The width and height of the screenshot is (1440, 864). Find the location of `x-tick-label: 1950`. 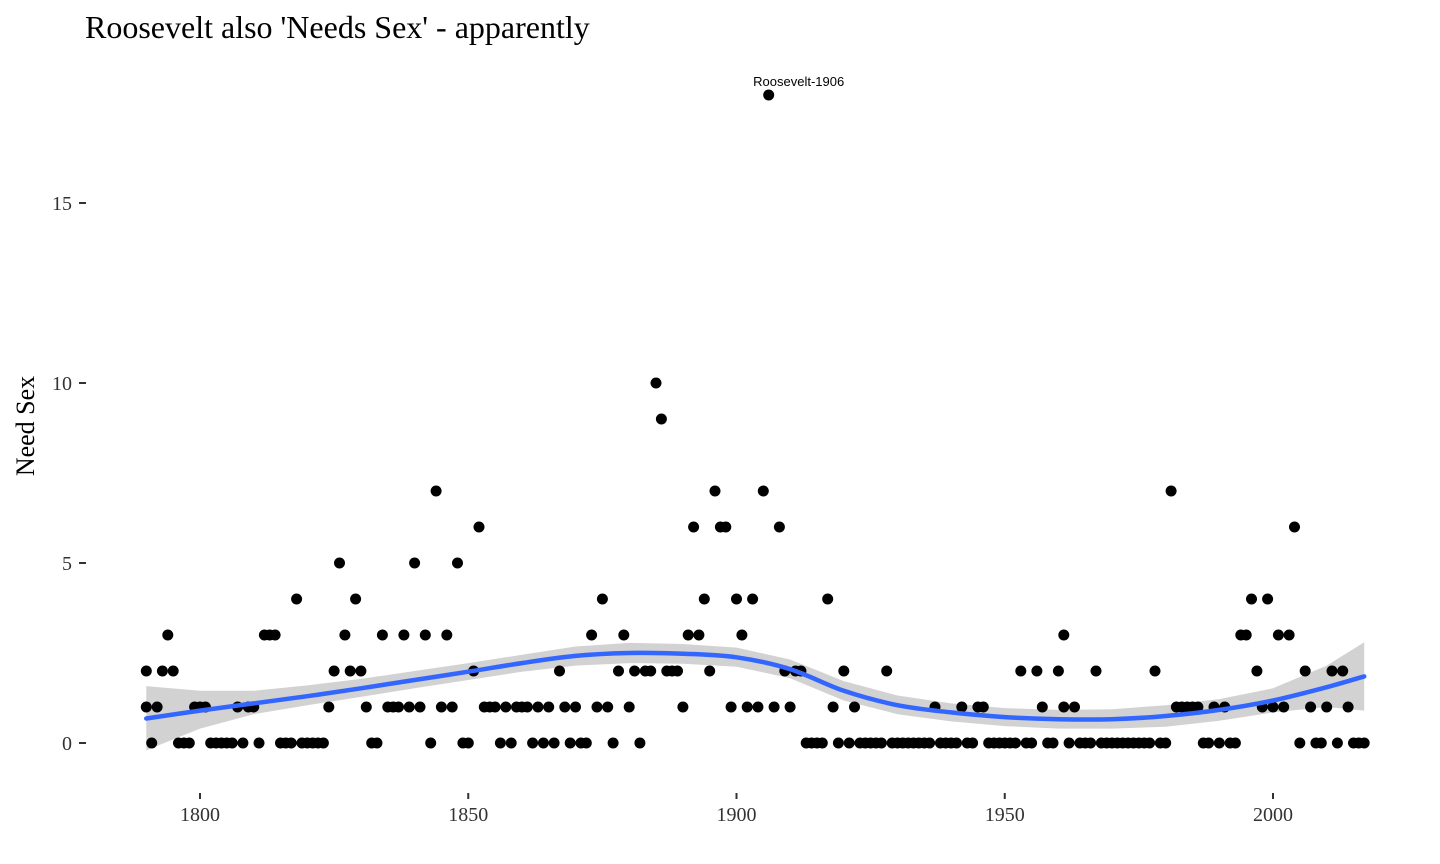

x-tick-label: 1950 is located at coordinates (1005, 815).